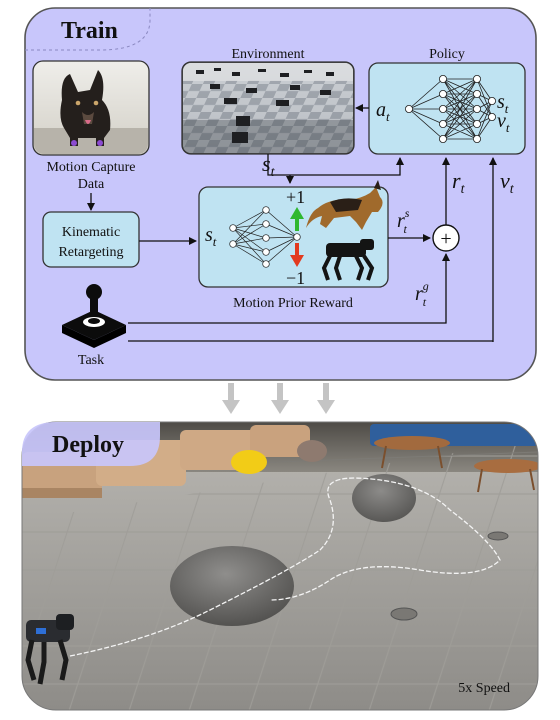 Image resolution: width=560 pixels, height=720 pixels. I want to click on discriminator-network-icon, so click(265, 237).